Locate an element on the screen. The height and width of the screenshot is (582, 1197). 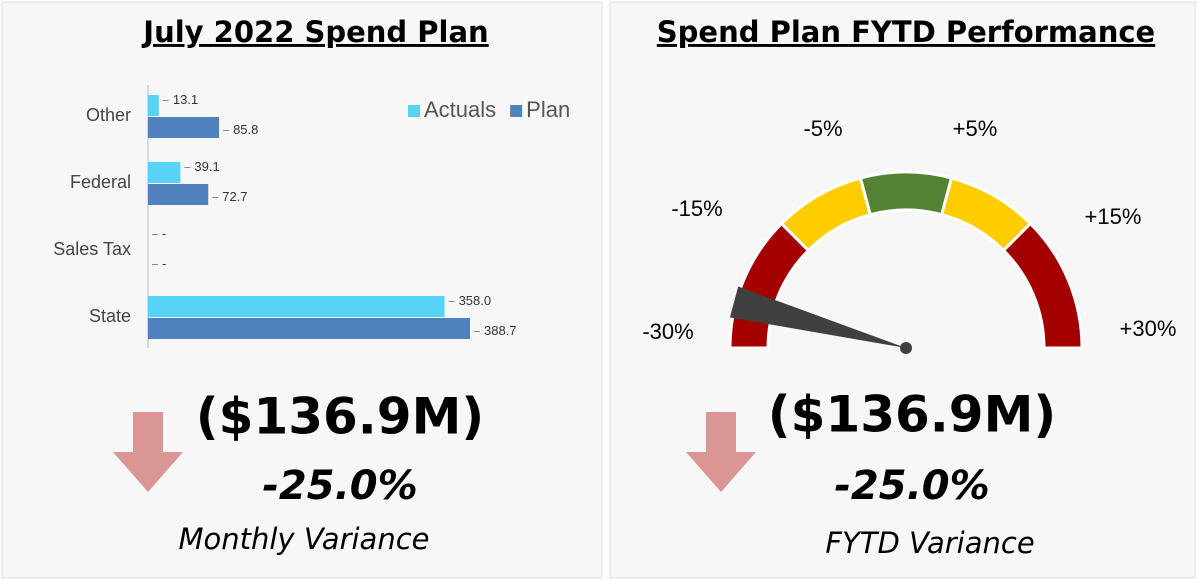
legend-label: Plan is located at coordinates (548, 109).